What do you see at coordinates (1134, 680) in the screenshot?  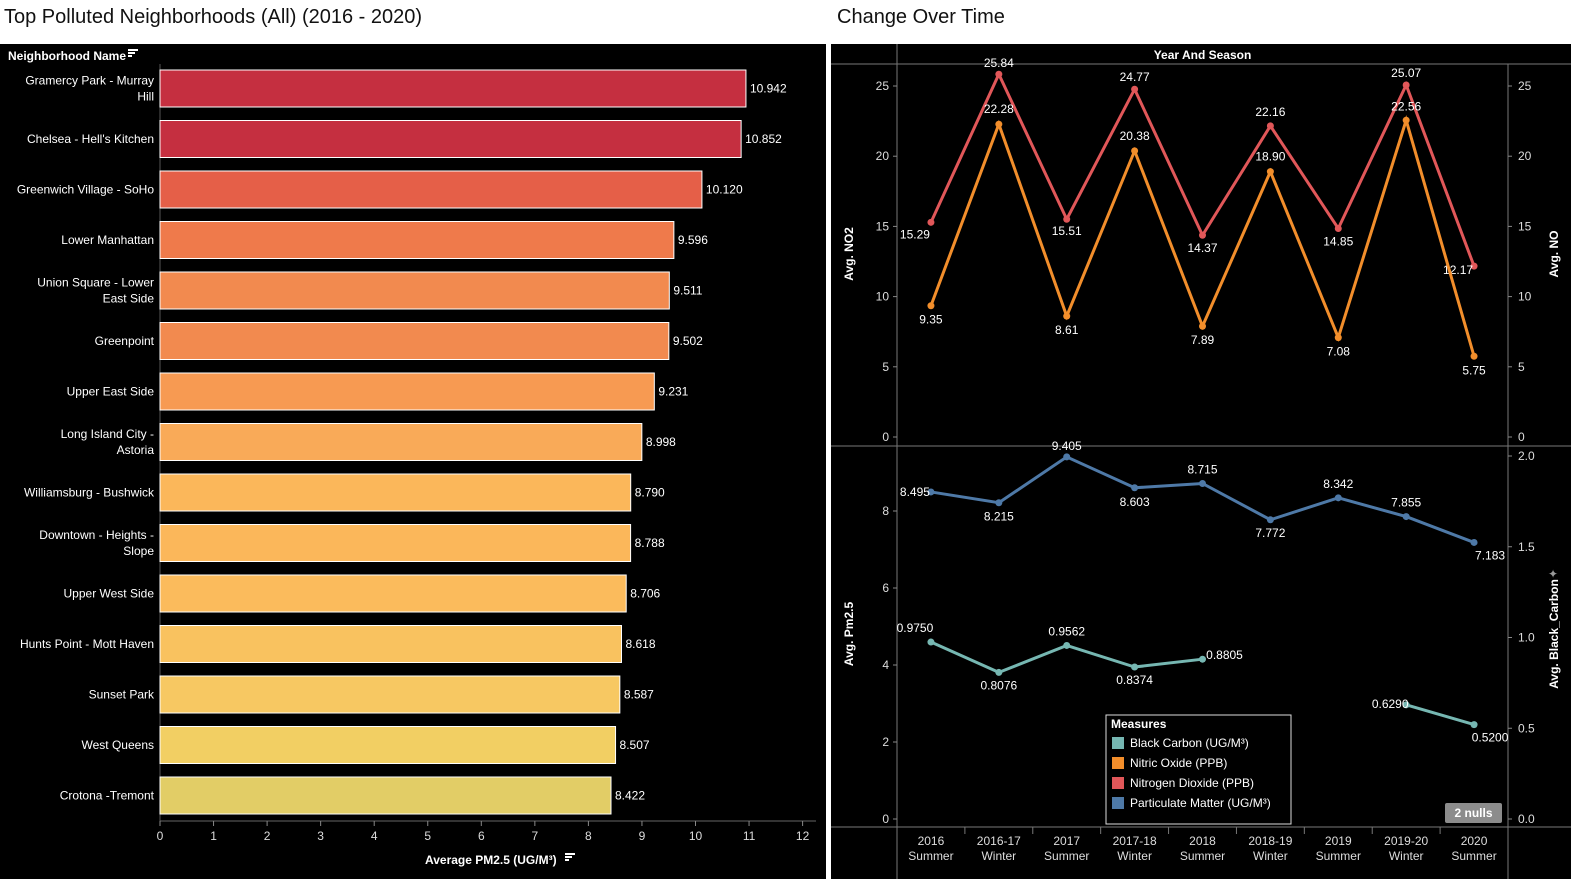 I see `data-label: 0.8374` at bounding box center [1134, 680].